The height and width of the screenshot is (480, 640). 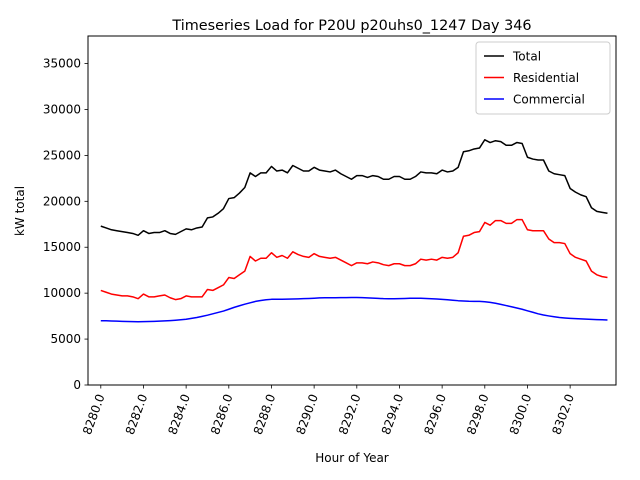 What do you see at coordinates (62, 64) in the screenshot?
I see `y-tick-label: 35000` at bounding box center [62, 64].